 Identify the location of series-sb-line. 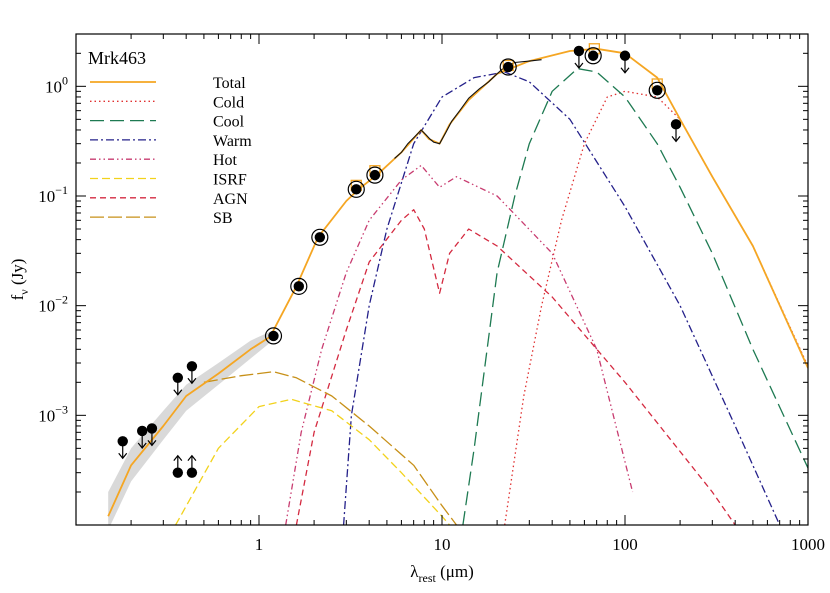
(330, 448).